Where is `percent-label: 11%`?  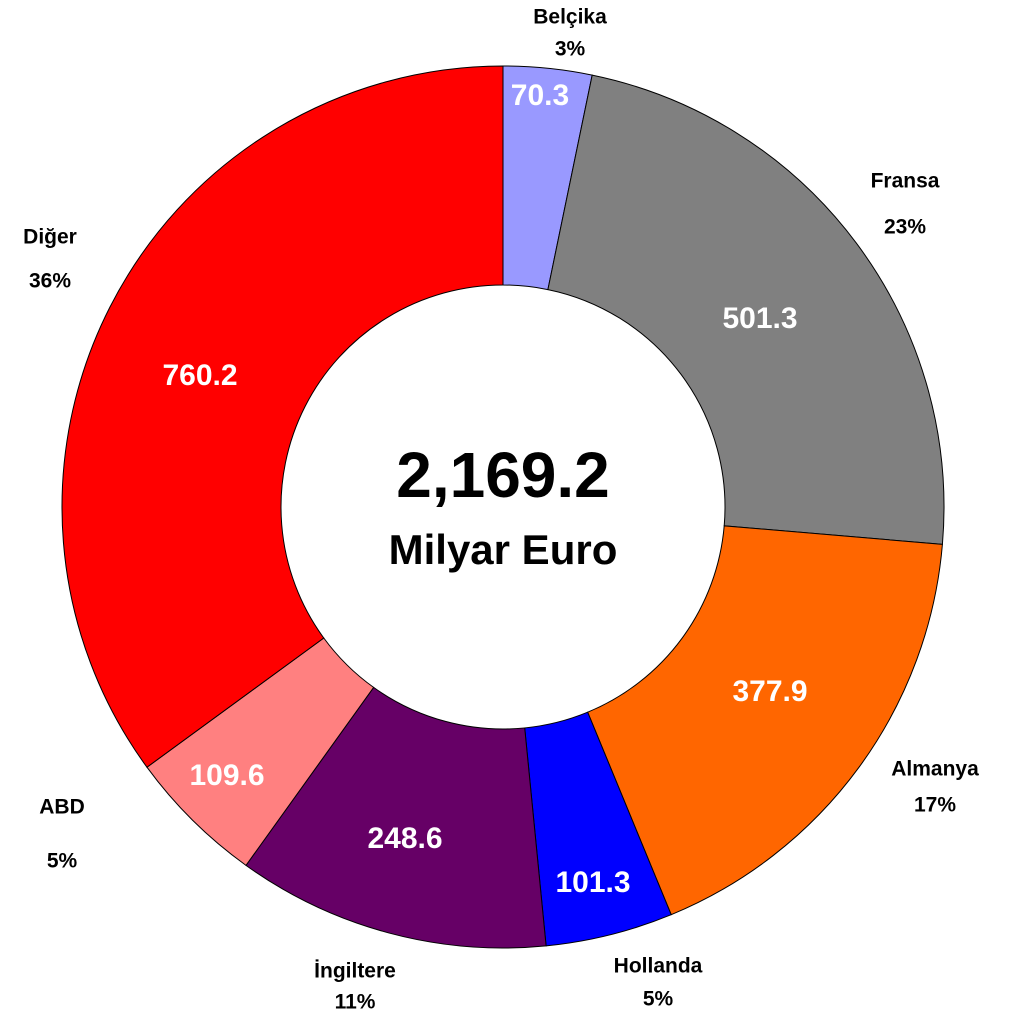 percent-label: 11% is located at coordinates (355, 1002).